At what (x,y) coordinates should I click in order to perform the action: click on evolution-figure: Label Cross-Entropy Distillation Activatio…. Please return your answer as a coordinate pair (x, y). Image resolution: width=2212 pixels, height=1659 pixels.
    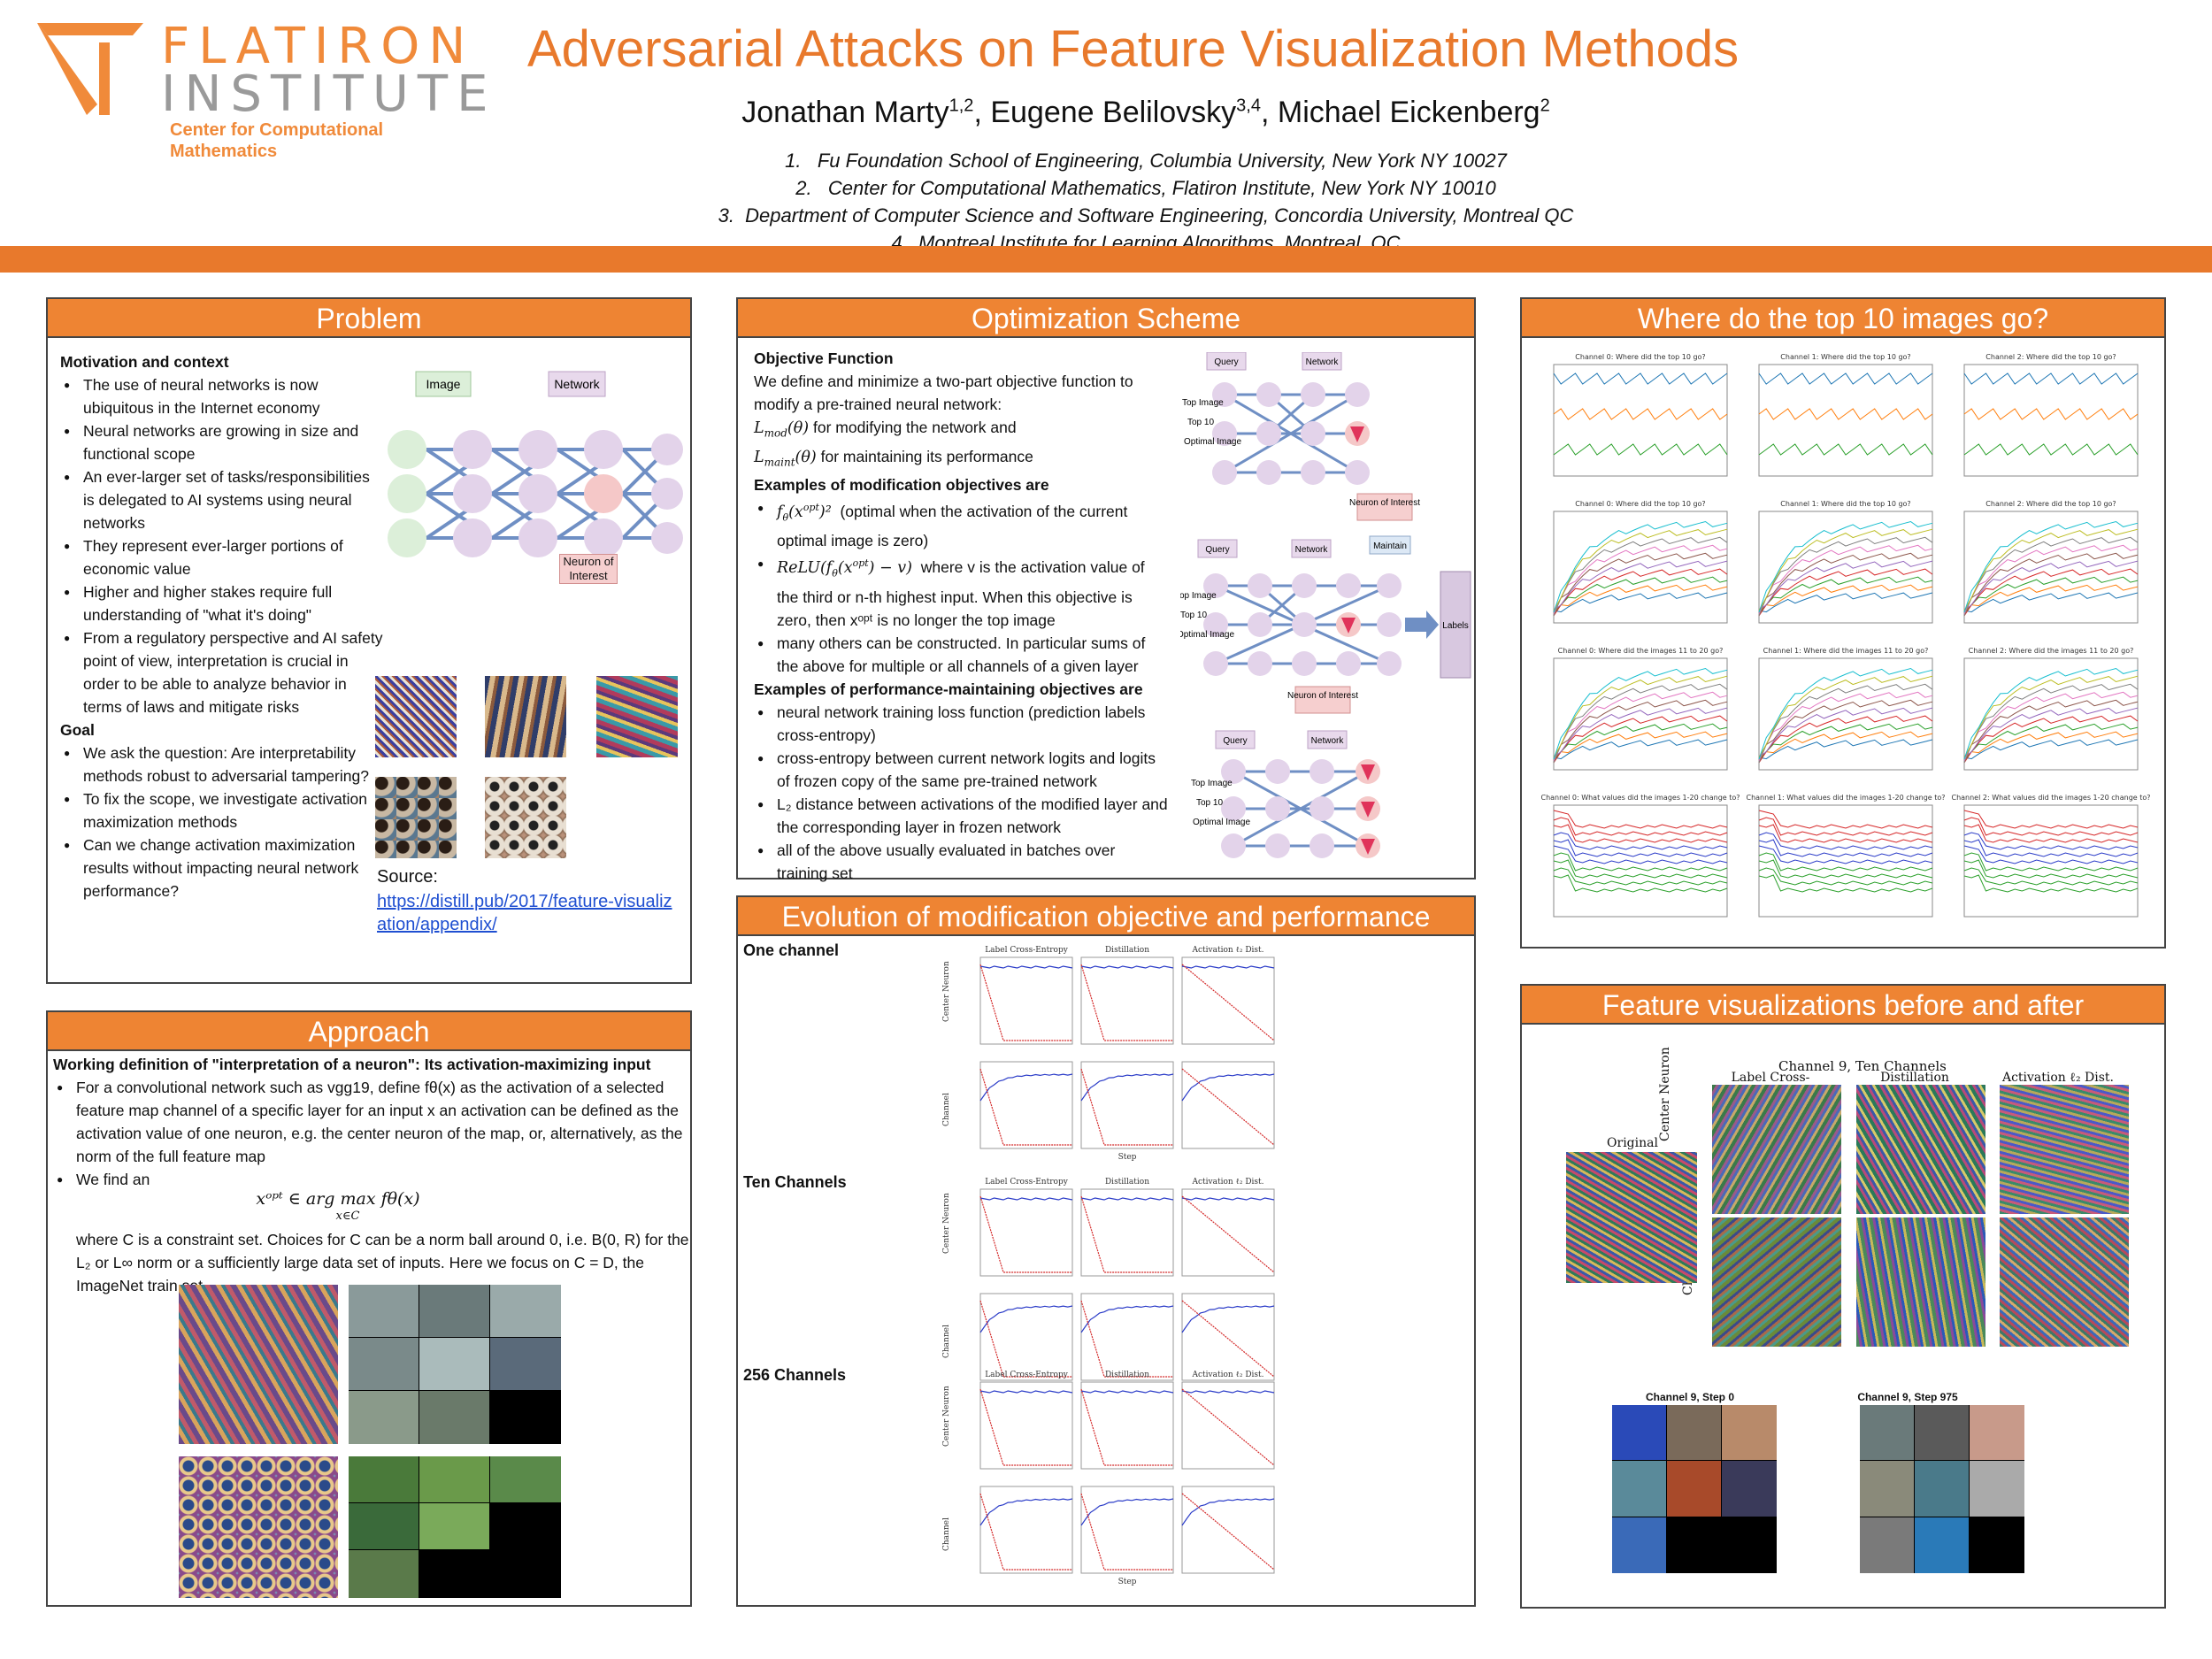
    Looking at the image, I should click on (1109, 1266).